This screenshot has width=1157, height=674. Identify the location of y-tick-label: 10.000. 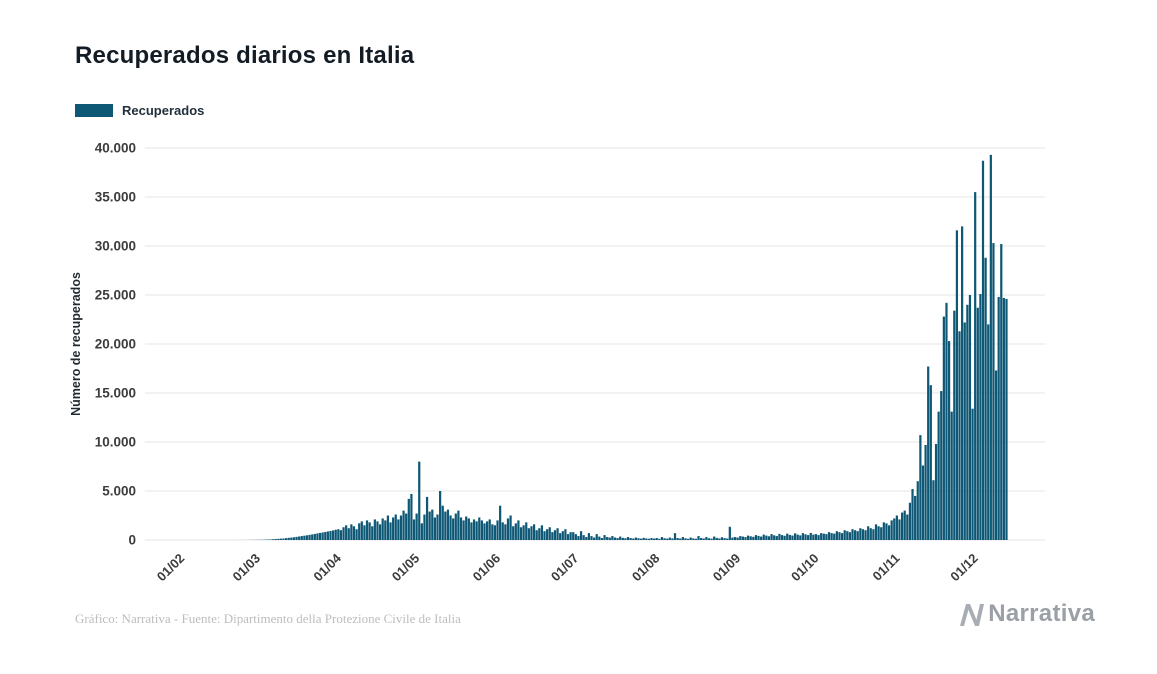
(115, 442).